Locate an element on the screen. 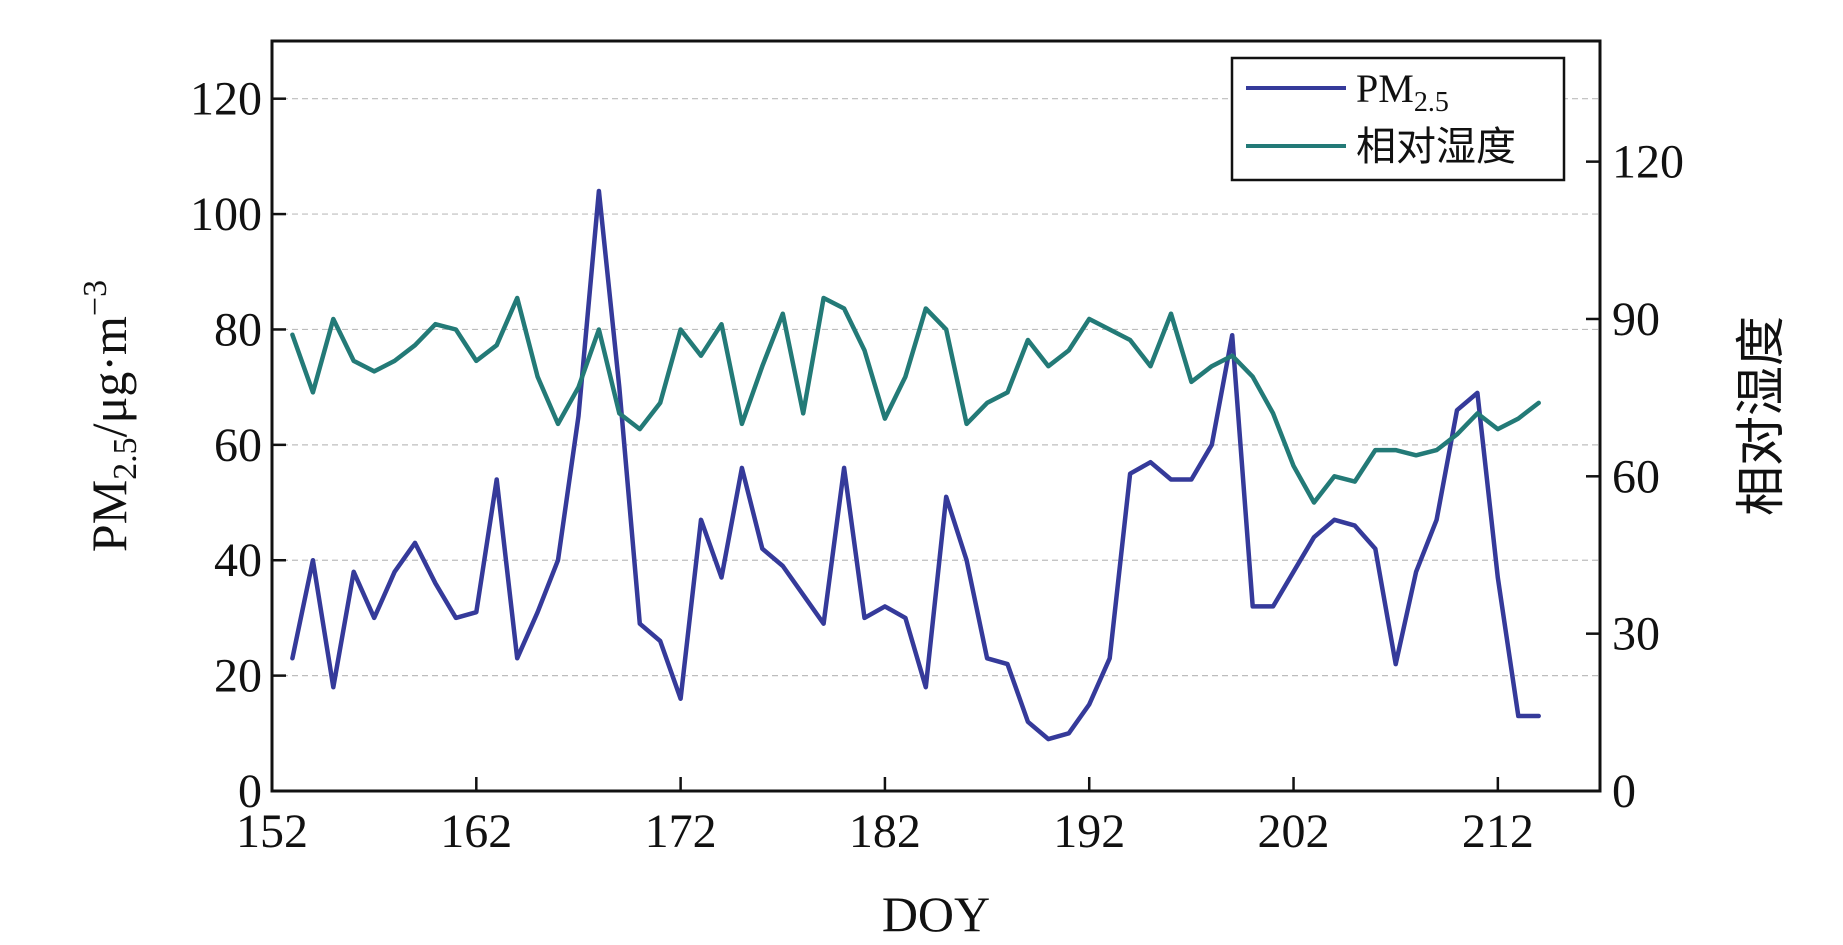  x-tick-label-0: 152 is located at coordinates (272, 831).